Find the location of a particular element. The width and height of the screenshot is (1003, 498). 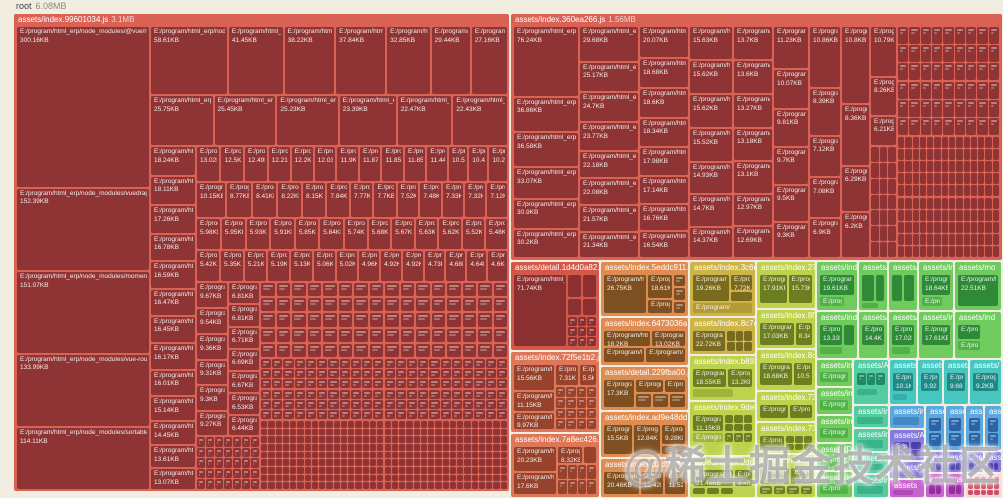

treemap-block: E:/program/html_erp/node_modules/7.7KB is located at coordinates (385, 200).